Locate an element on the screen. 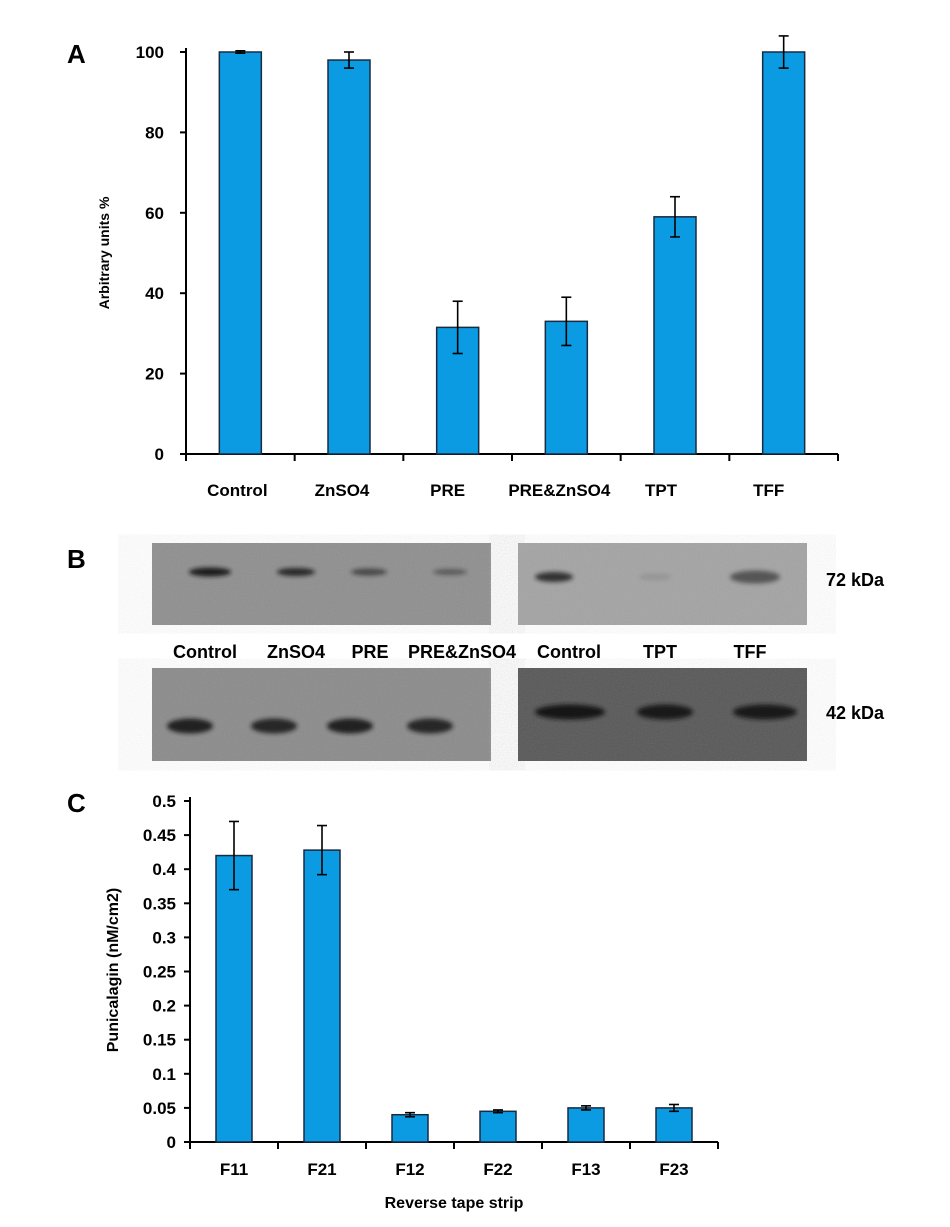 The height and width of the screenshot is (1227, 950). y-tick-label: 80 is located at coordinates (154, 132).